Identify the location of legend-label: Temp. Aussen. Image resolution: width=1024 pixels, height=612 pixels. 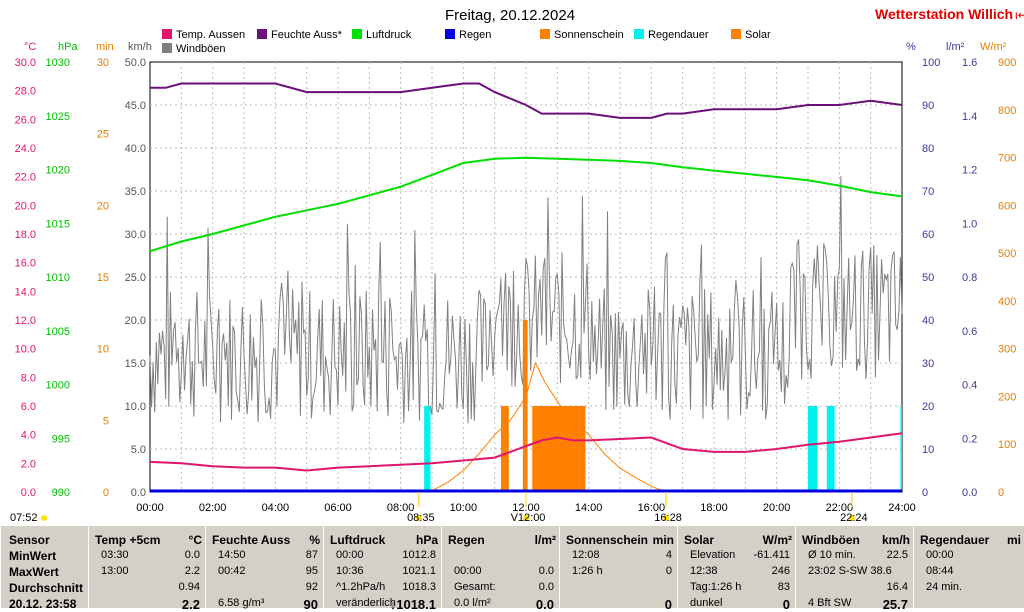
(210, 35).